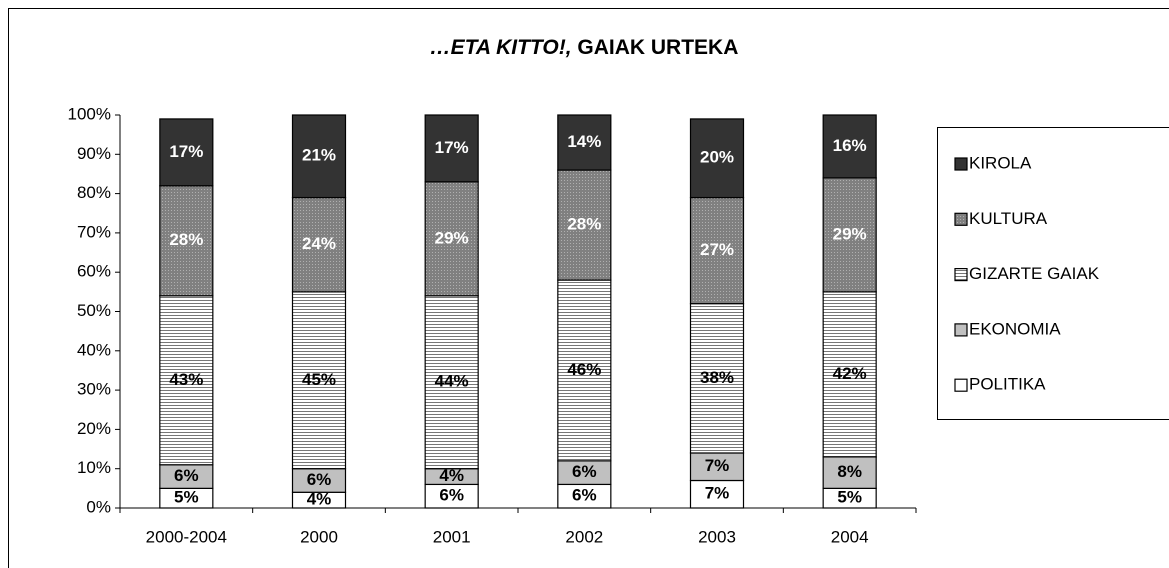 Image resolution: width=1169 pixels, height=568 pixels. I want to click on data-label: 43%, so click(186, 379).